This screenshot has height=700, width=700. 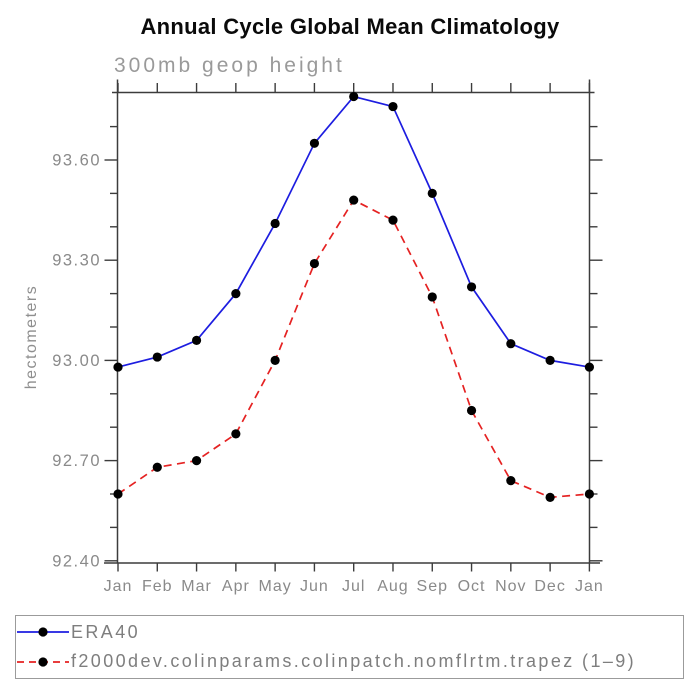 I want to click on chart-subtitle: 300mb geop height, so click(x=229, y=65).